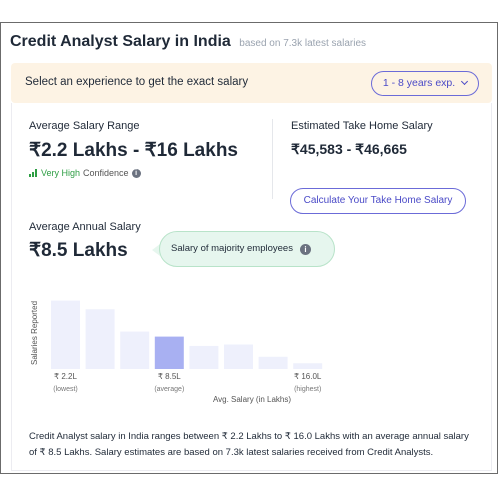  I want to click on salary-range-value: ₹2.2 Lakhs - ₹16 Lakhs, so click(133, 150).